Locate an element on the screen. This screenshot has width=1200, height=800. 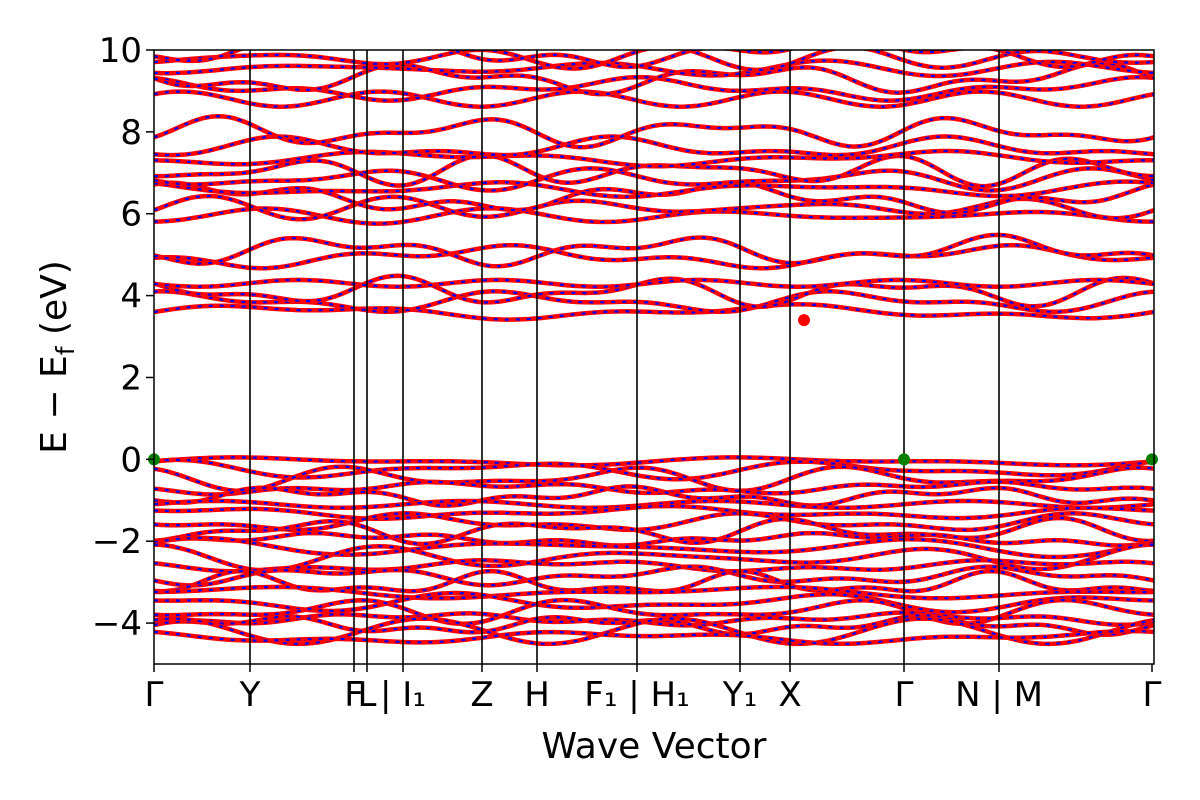
x-tick-label: Y is located at coordinates (250, 695).